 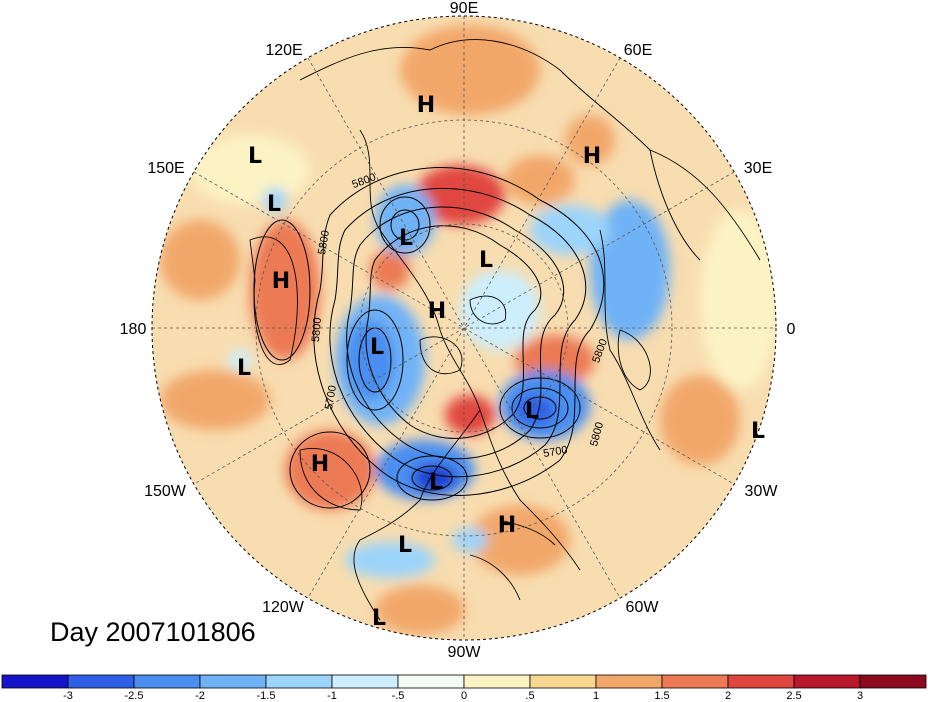 What do you see at coordinates (332, 696) in the screenshot?
I see `colorbar-tick-label: -1` at bounding box center [332, 696].